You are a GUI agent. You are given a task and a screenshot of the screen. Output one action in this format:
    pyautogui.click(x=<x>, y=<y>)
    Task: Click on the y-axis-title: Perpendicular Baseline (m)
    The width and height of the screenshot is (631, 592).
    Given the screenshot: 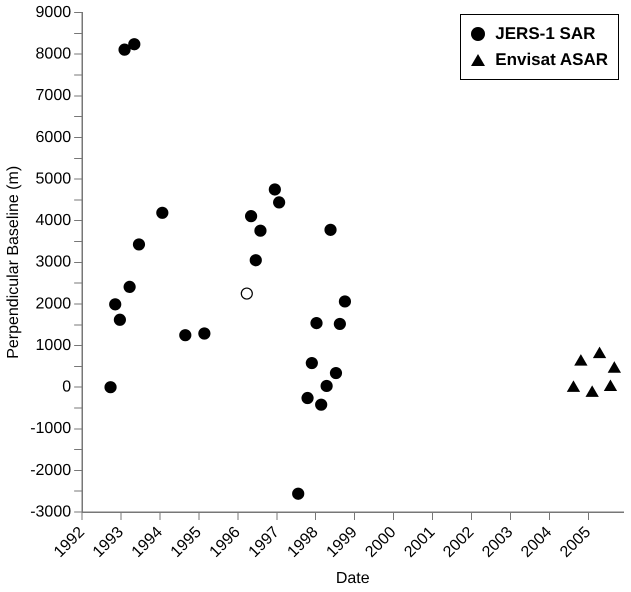 What is the action you would take?
    pyautogui.click(x=13, y=262)
    